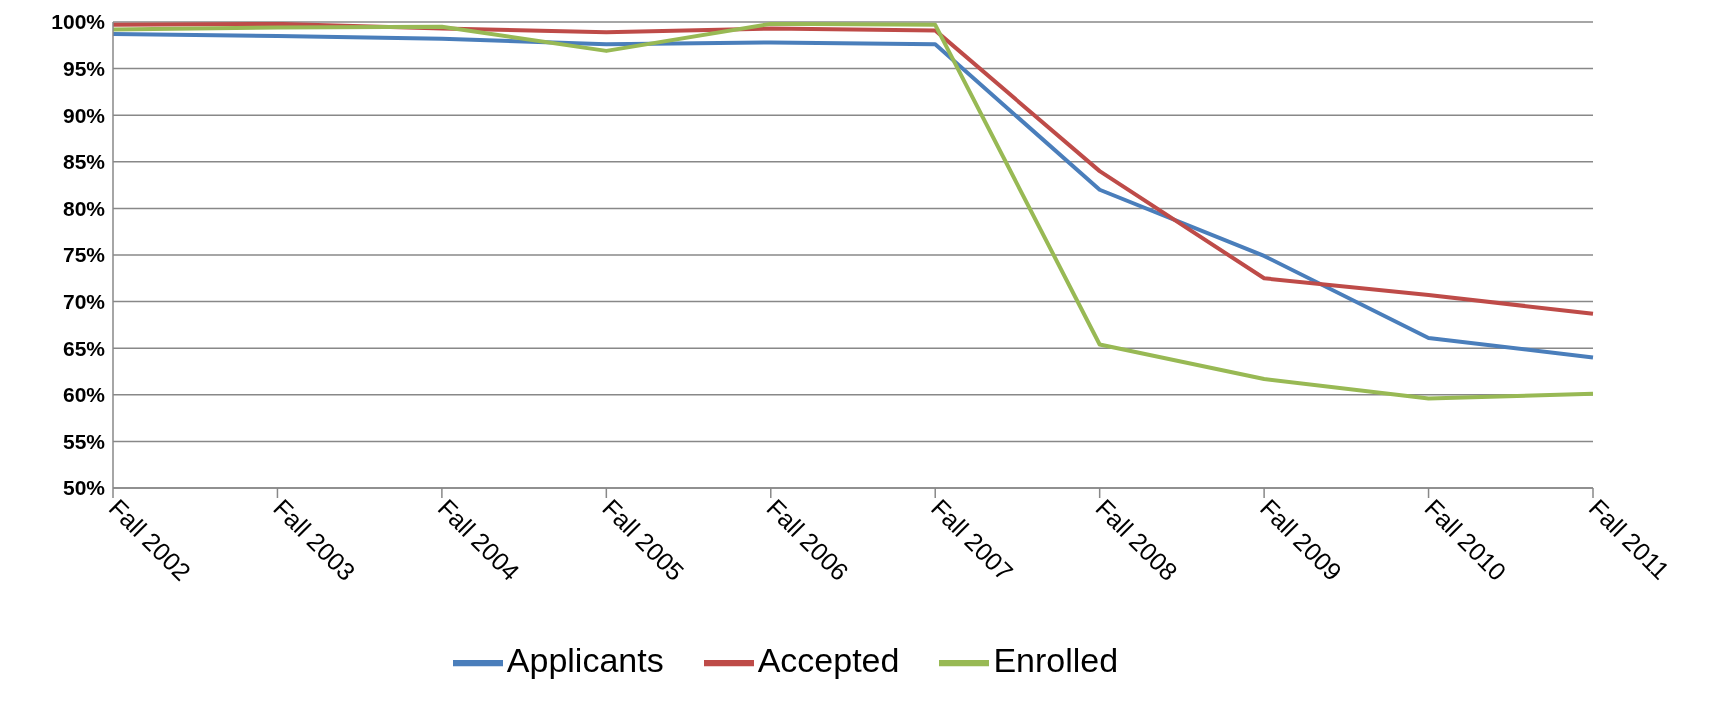 The image size is (1729, 706). What do you see at coordinates (78, 22) in the screenshot?
I see `y-tick-label: 100%` at bounding box center [78, 22].